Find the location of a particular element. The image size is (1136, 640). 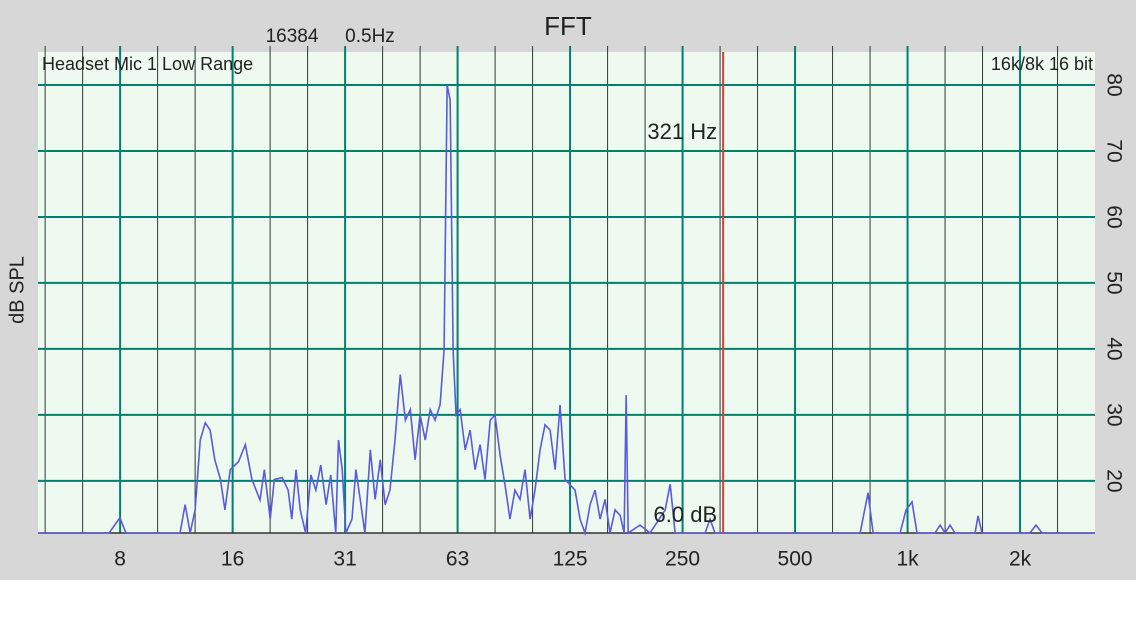

y-tick-label: 50 is located at coordinates (1113, 282).